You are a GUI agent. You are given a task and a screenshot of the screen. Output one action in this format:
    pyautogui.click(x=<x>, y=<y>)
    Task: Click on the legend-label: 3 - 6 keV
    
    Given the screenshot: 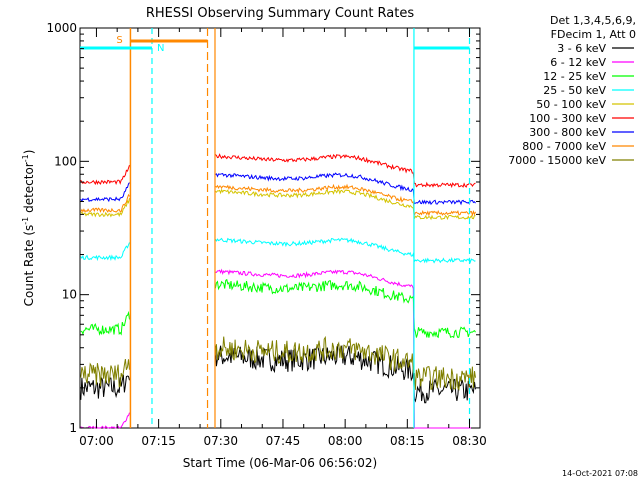 What is the action you would take?
    pyautogui.click(x=581, y=48)
    